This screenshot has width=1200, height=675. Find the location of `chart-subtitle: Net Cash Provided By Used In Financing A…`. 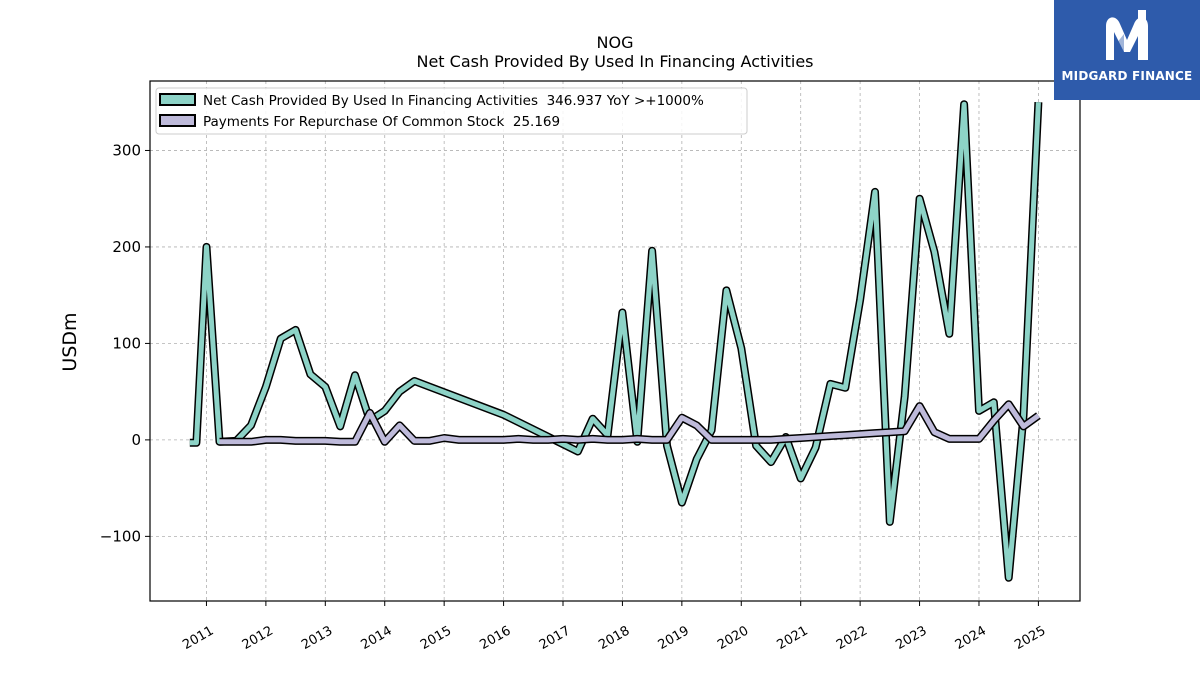

chart-subtitle: Net Cash Provided By Used In Financing A… is located at coordinates (614, 61).